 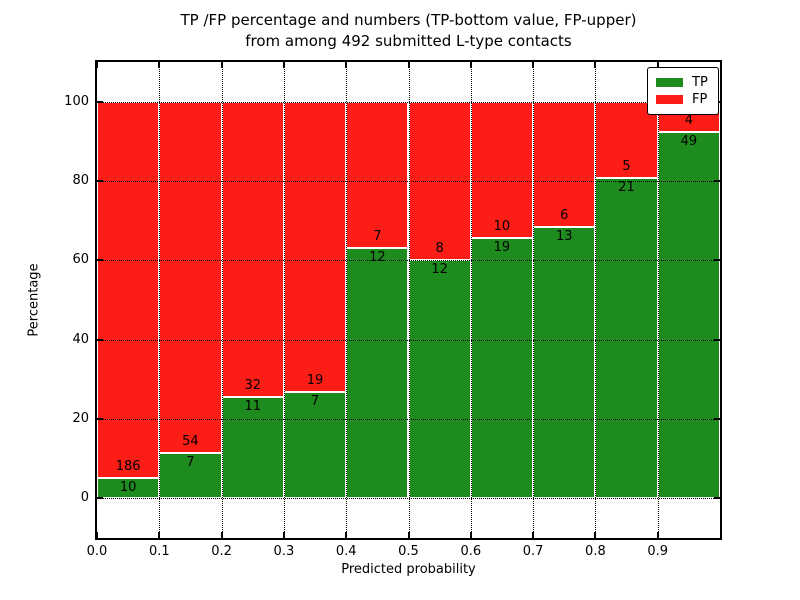 I want to click on bar-count-fp-label: 6, so click(x=564, y=215).